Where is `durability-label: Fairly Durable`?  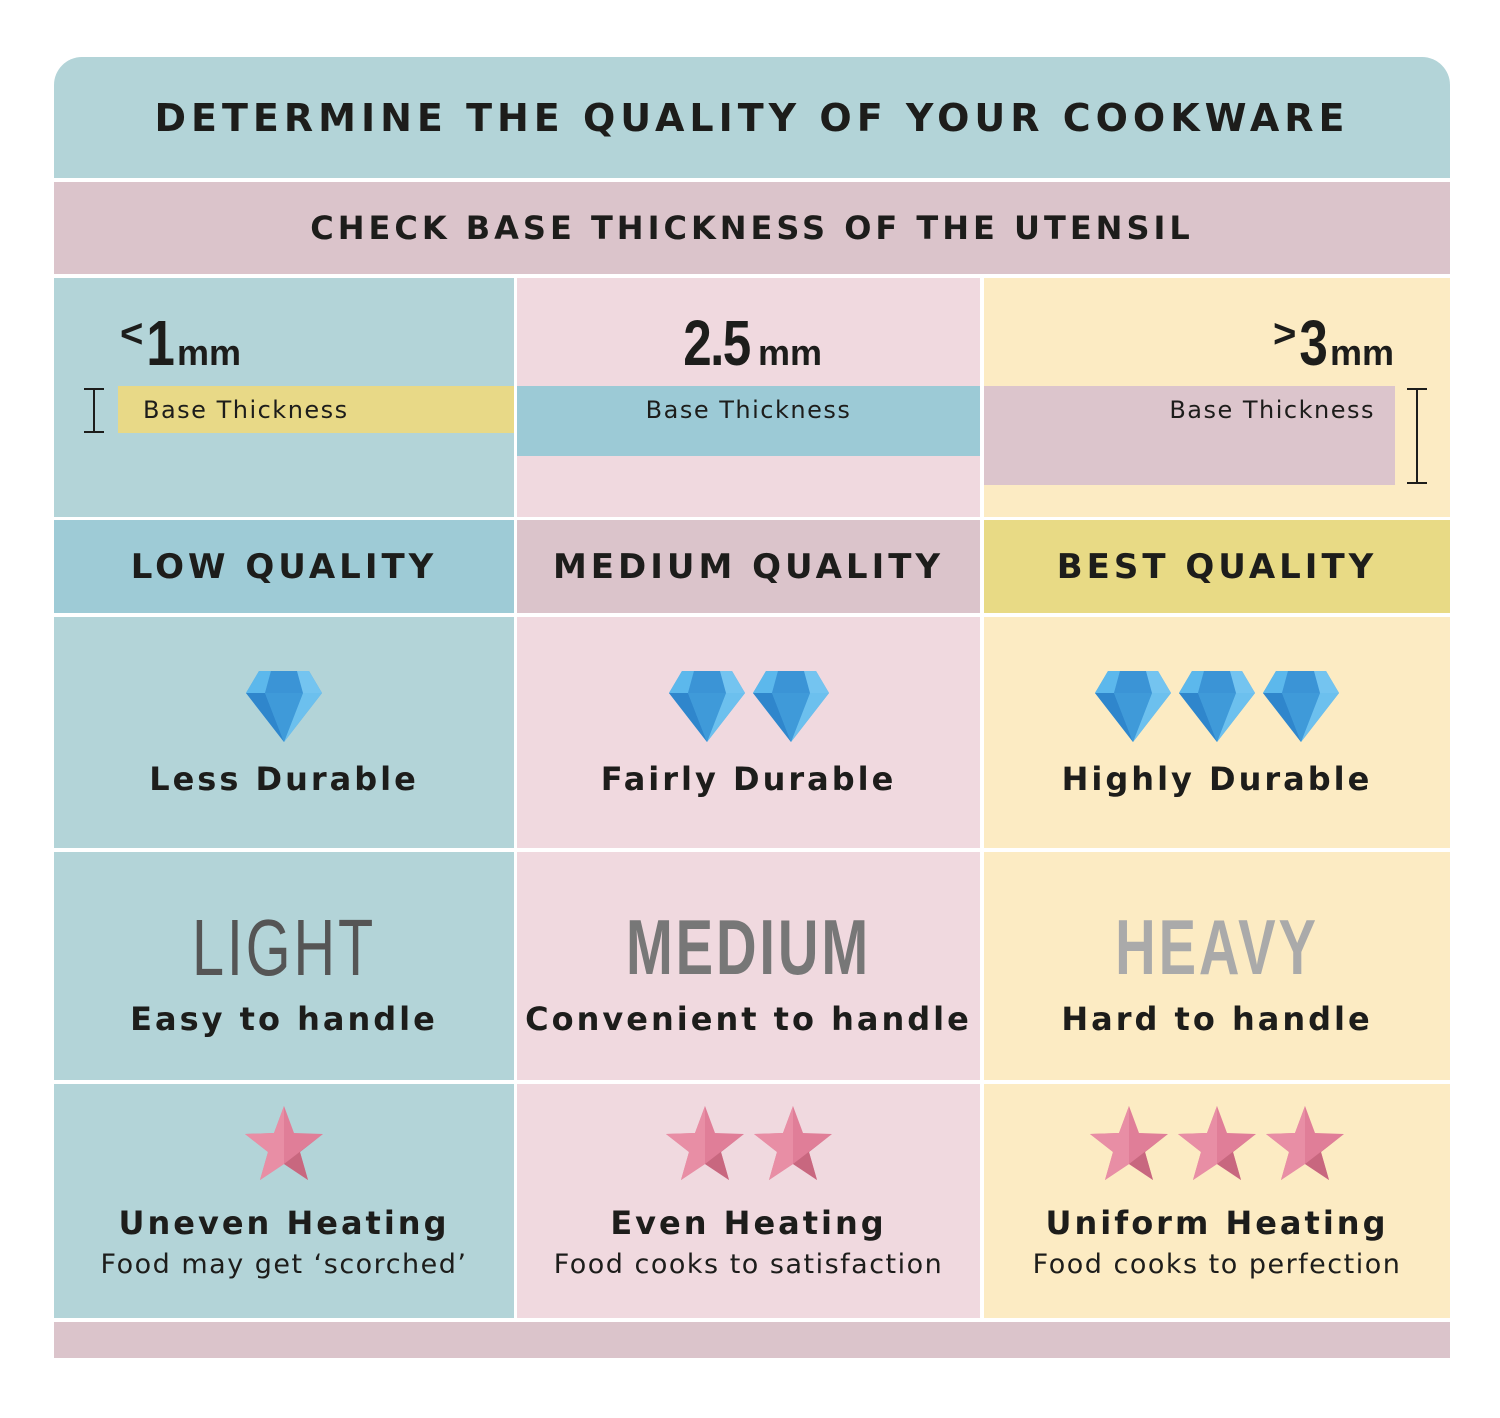 durability-label: Fairly Durable is located at coordinates (748, 779).